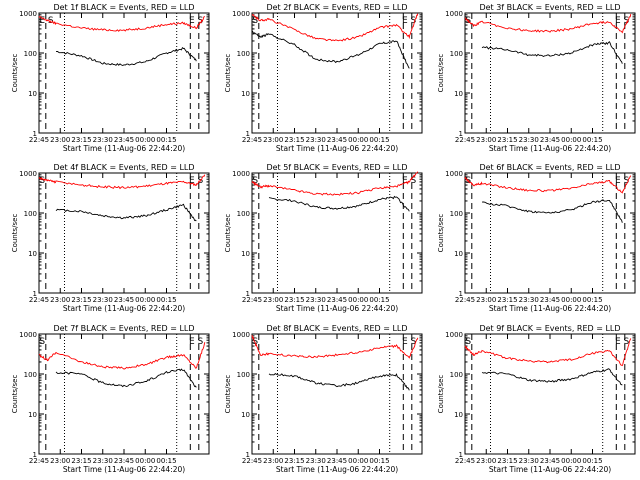 This screenshot has width=640, height=480. I want to click on panel-title: Det 1f BLACK = Events, RED = LLD, so click(123, 7).